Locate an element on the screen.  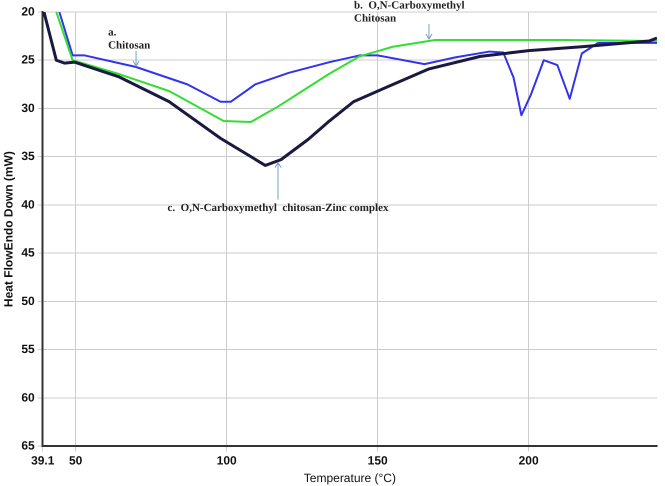
y-tick-label: 45 is located at coordinates (28, 253).